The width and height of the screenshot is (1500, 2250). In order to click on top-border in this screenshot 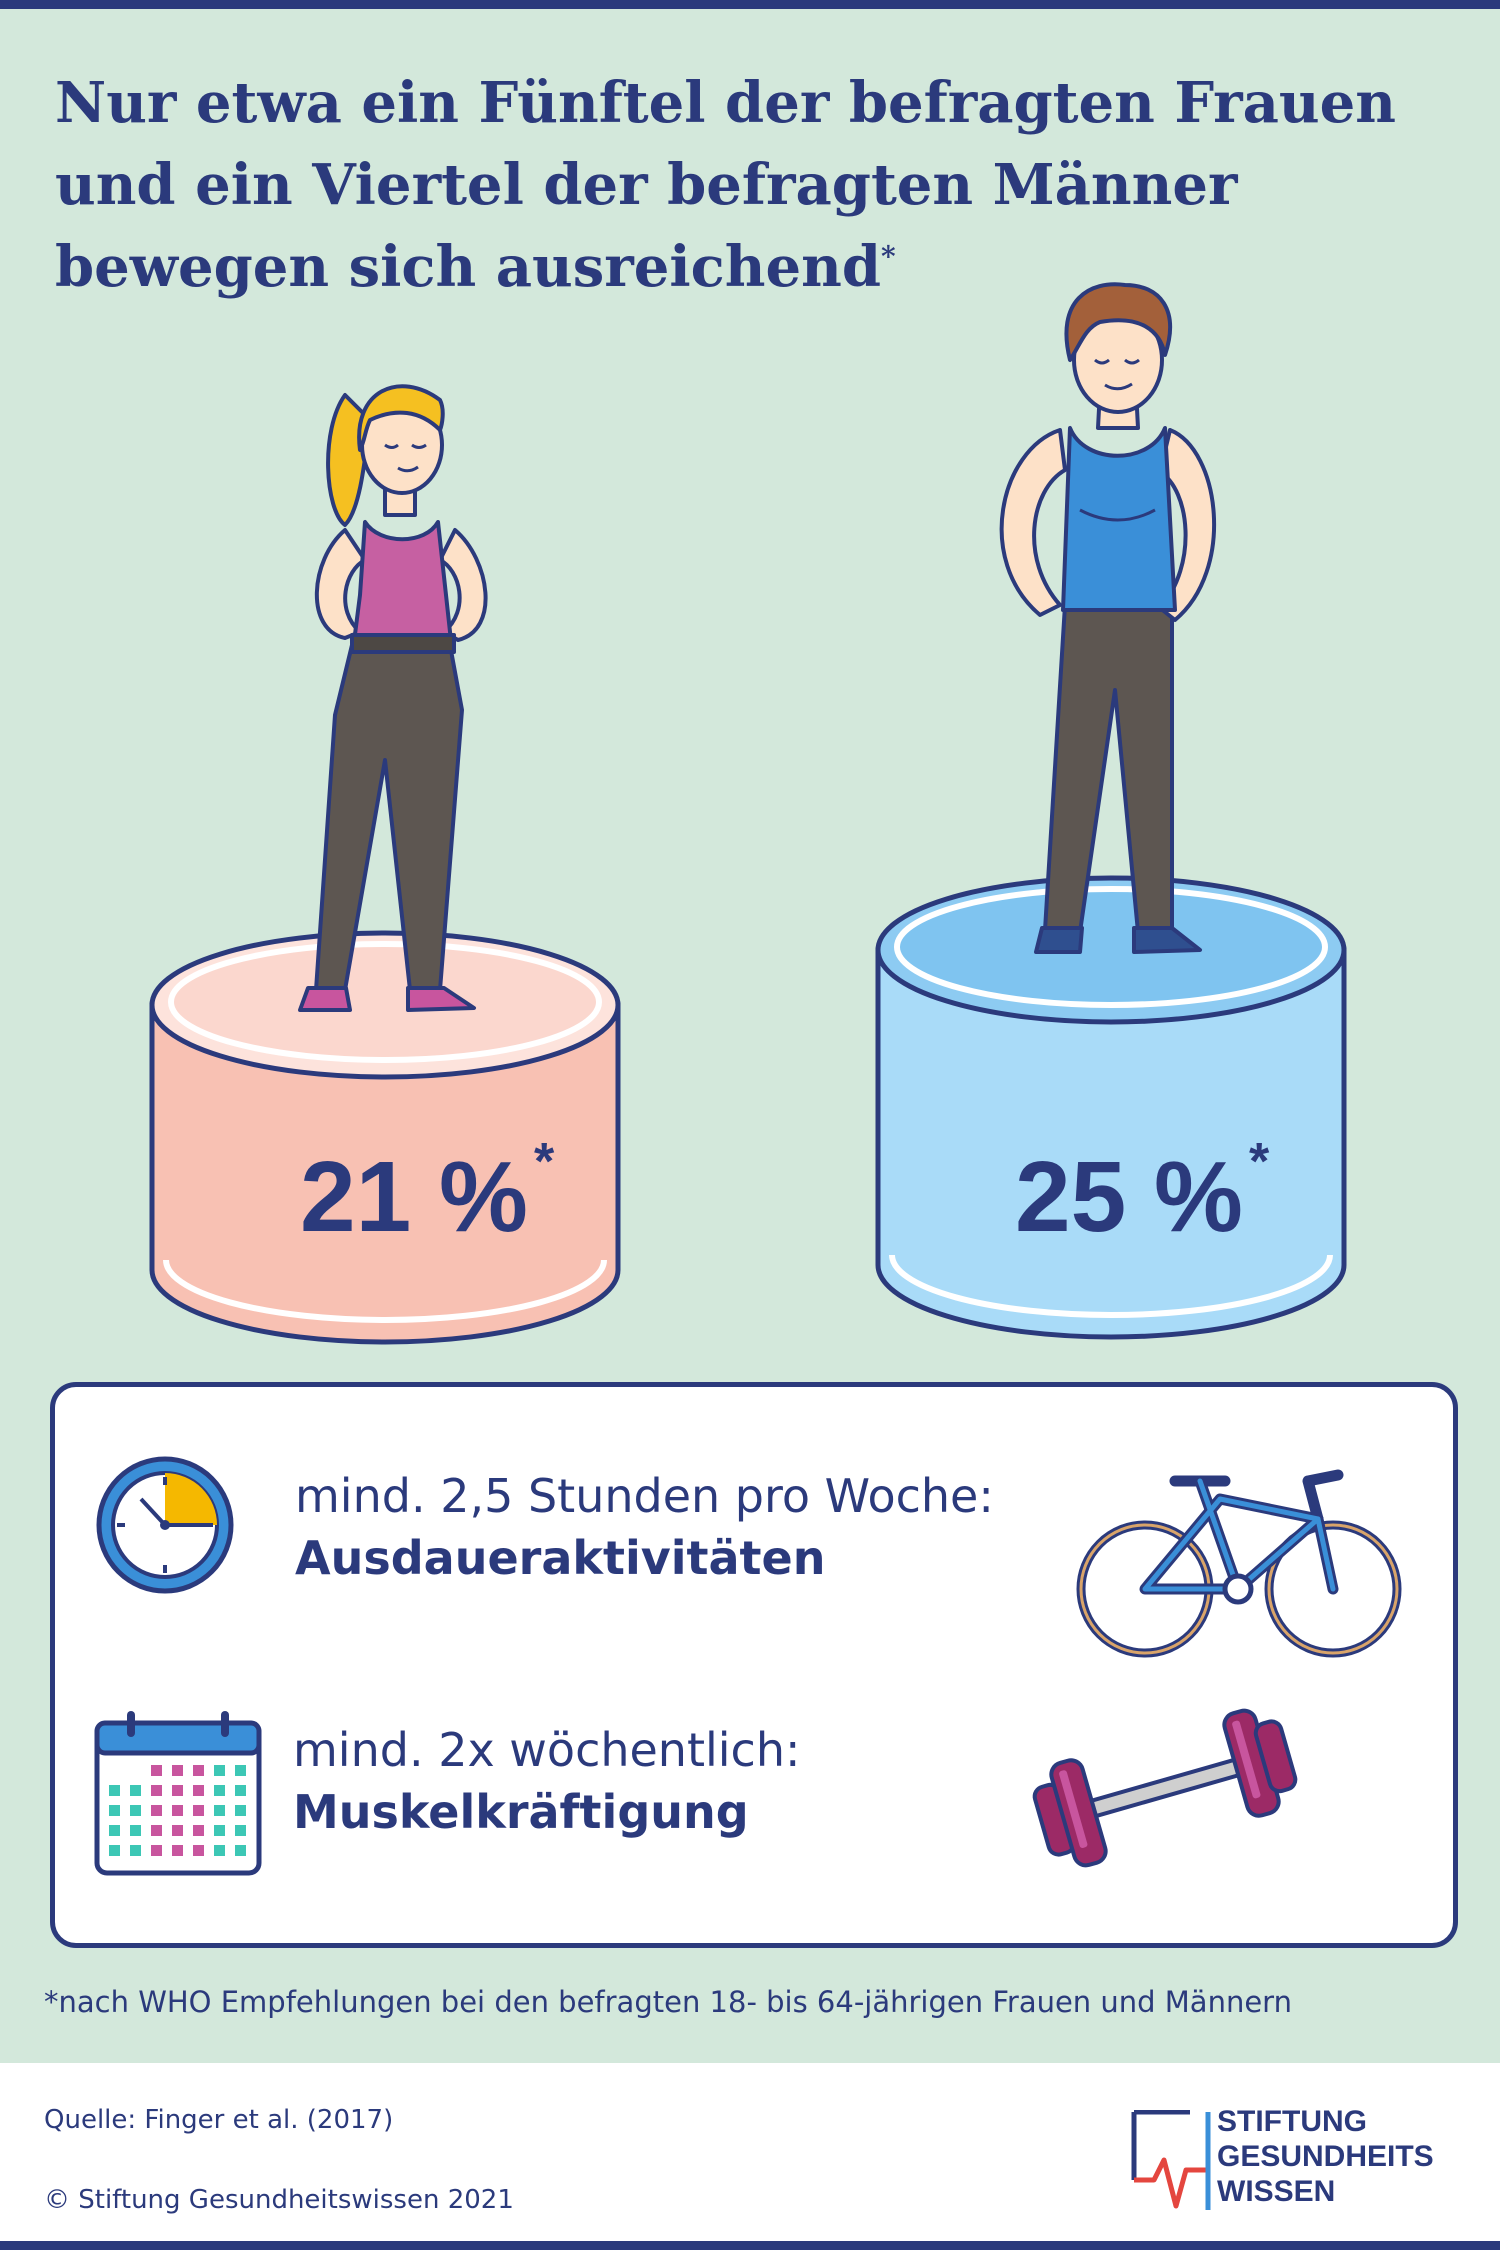, I will do `click(750, 4)`.